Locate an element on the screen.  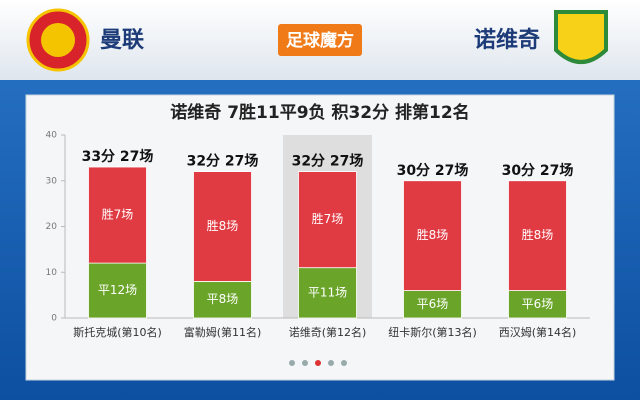
x-tick-label: 斯托克城(第10名) is located at coordinates (117, 332).